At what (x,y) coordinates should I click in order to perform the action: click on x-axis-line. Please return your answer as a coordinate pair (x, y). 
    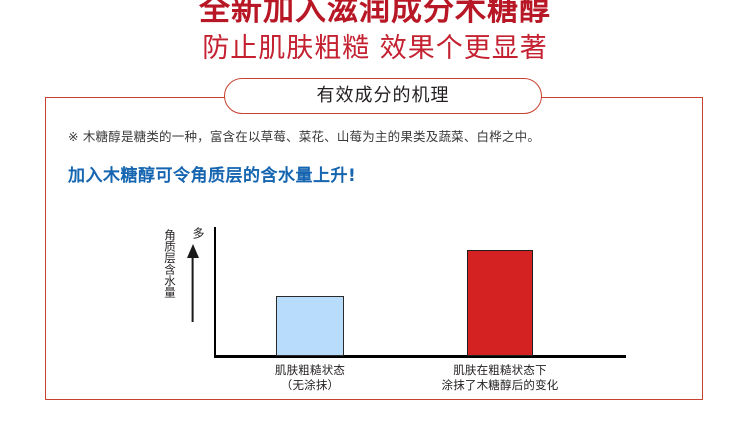
    Looking at the image, I should click on (420, 356).